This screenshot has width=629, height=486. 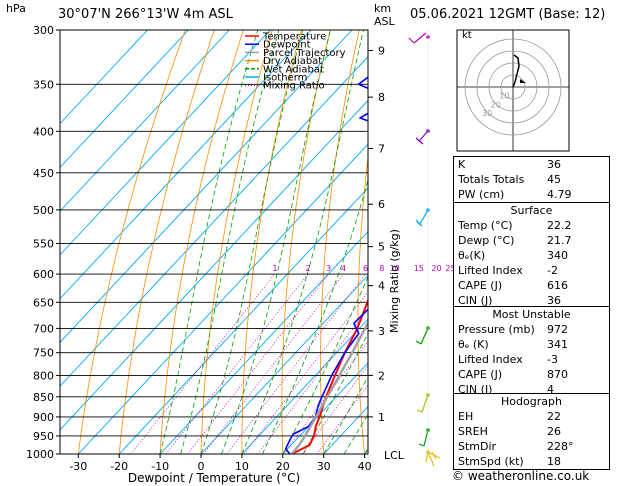 What do you see at coordinates (385, 21) in the screenshot?
I see `asl-label: ASL` at bounding box center [385, 21].